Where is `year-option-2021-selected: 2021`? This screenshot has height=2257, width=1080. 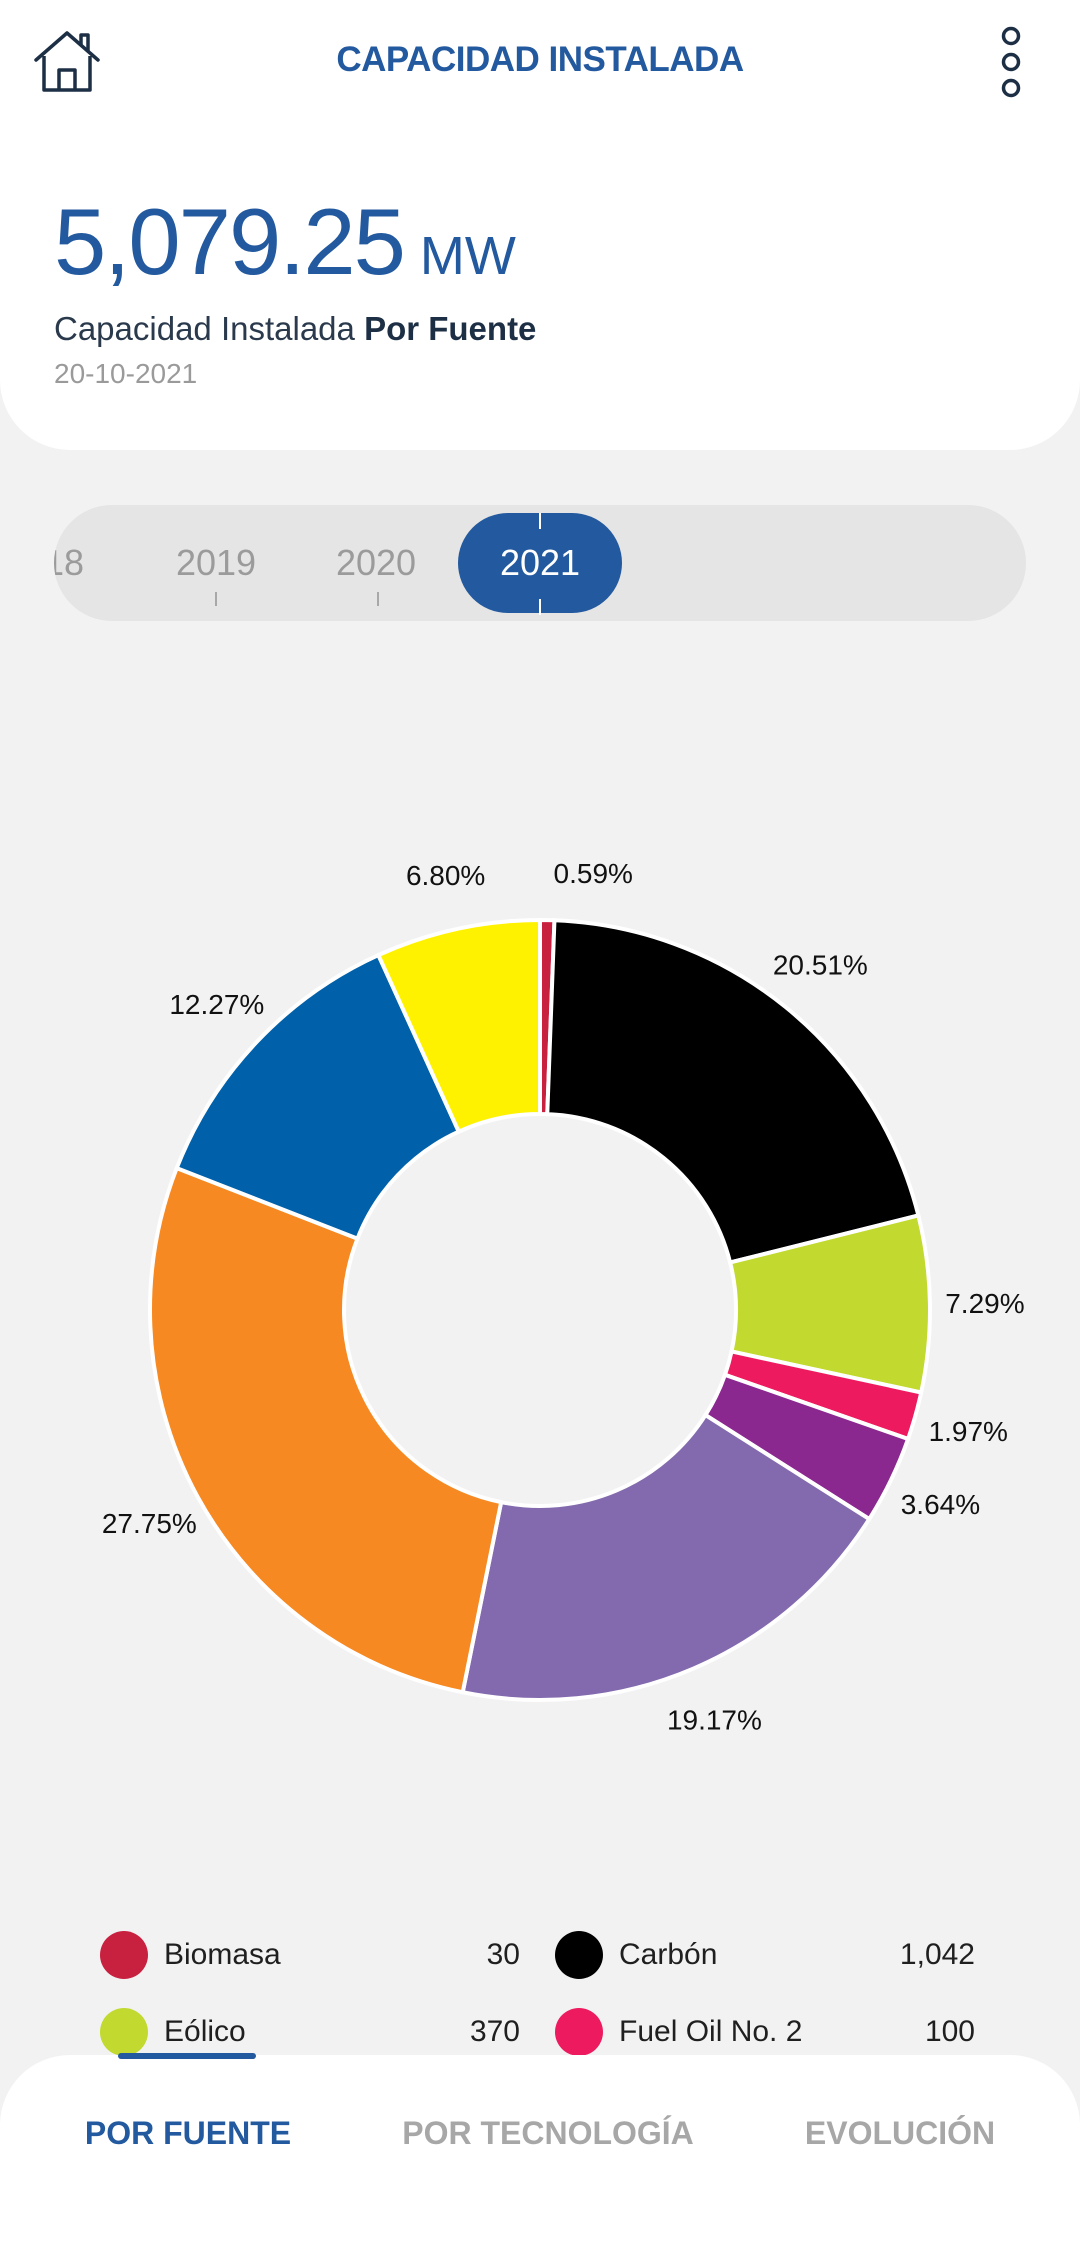 year-option-2021-selected: 2021 is located at coordinates (540, 563).